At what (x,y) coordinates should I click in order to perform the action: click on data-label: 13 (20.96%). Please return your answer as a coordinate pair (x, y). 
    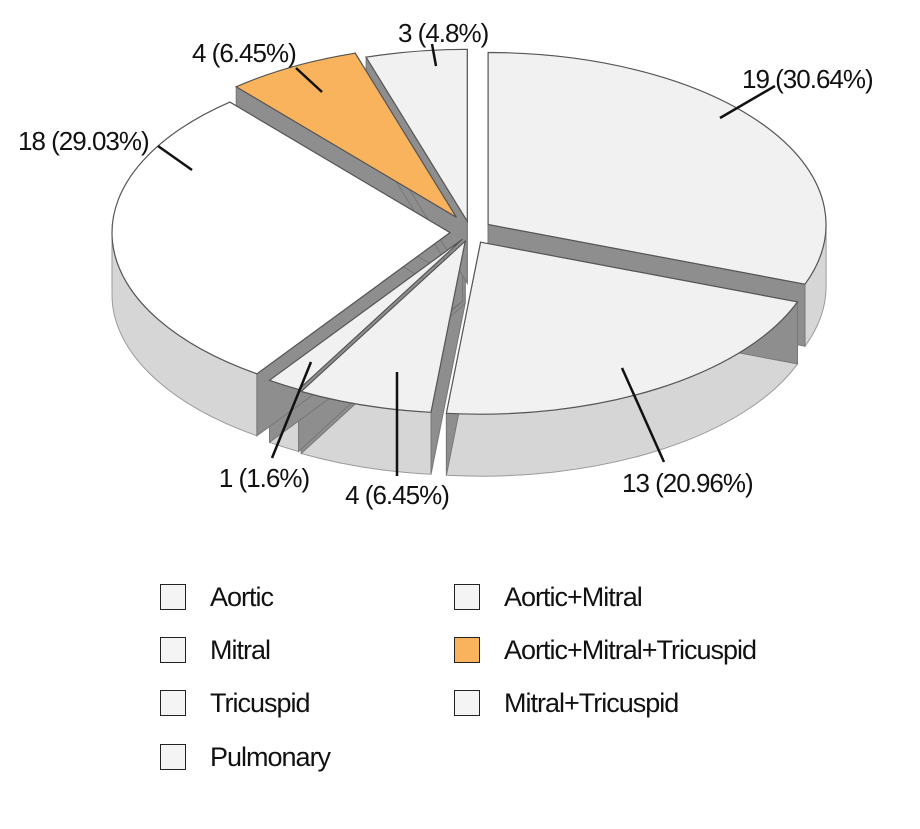
    Looking at the image, I should click on (687, 483).